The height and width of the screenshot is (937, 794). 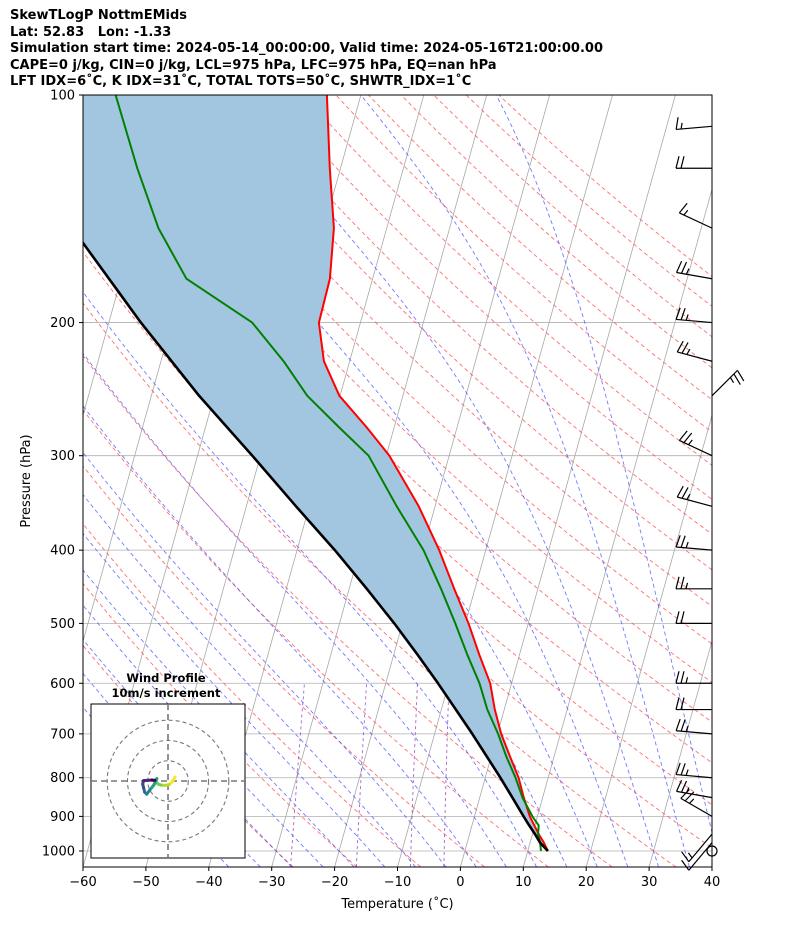 I want to click on x-tick-label: 30, so click(x=649, y=882).